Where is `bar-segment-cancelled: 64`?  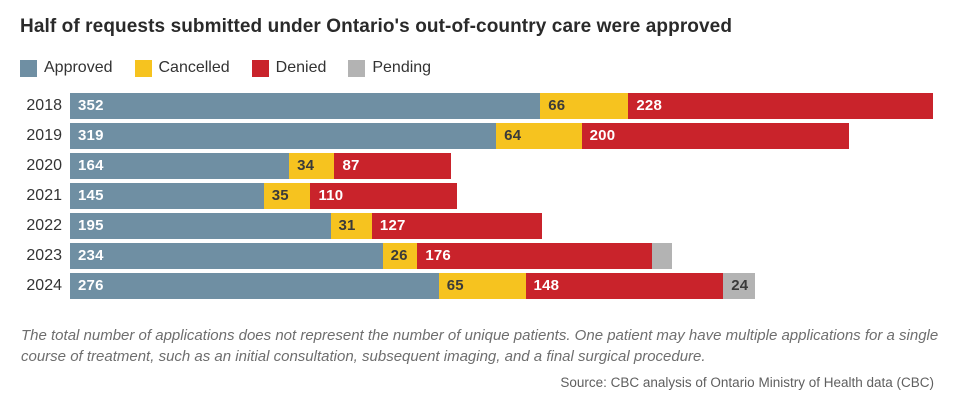
bar-segment-cancelled: 64 is located at coordinates (539, 136).